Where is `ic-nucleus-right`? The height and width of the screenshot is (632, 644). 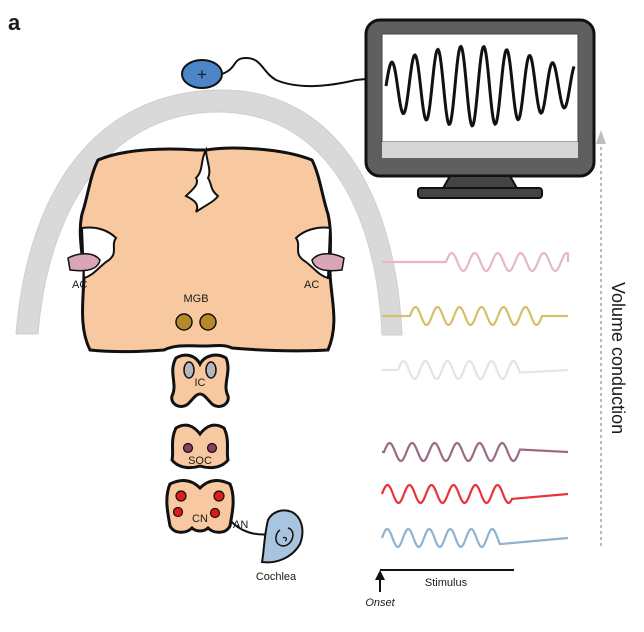 ic-nucleus-right is located at coordinates (211, 370).